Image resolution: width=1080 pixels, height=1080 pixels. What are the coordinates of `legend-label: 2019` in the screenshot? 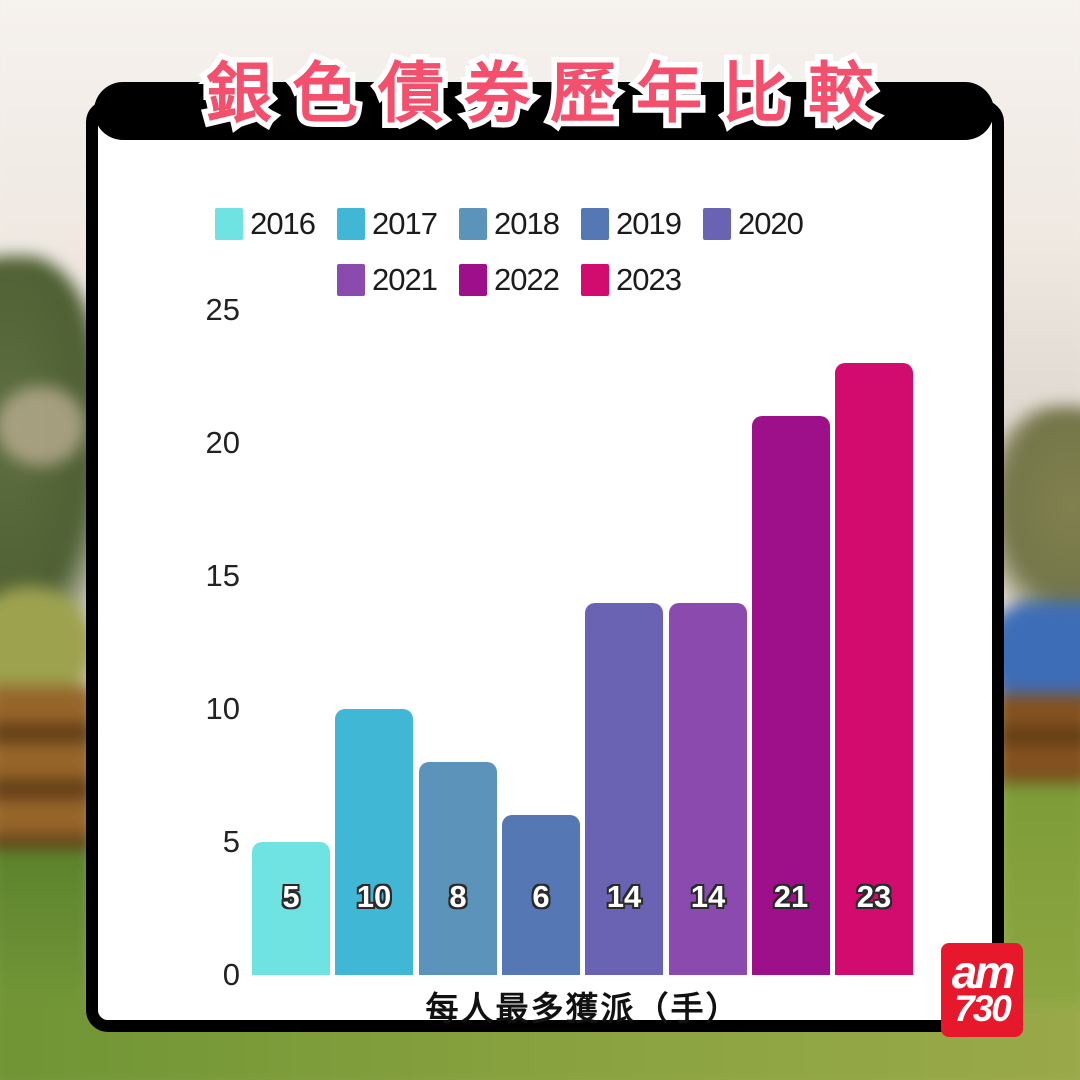 It's located at (648, 223).